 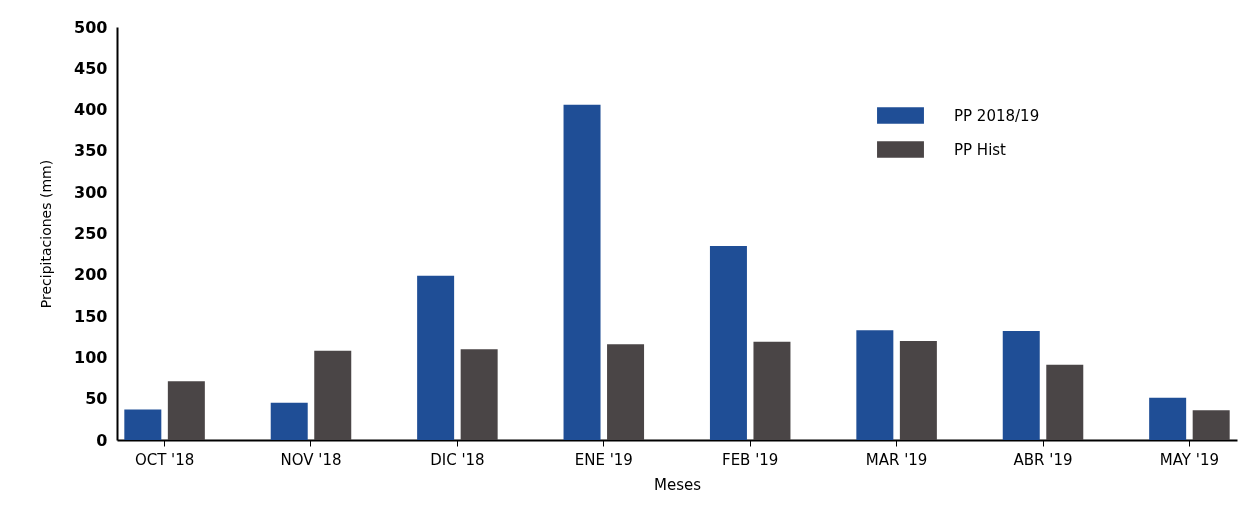 What do you see at coordinates (91, 192) in the screenshot?
I see `y-tick-label: 300` at bounding box center [91, 192].